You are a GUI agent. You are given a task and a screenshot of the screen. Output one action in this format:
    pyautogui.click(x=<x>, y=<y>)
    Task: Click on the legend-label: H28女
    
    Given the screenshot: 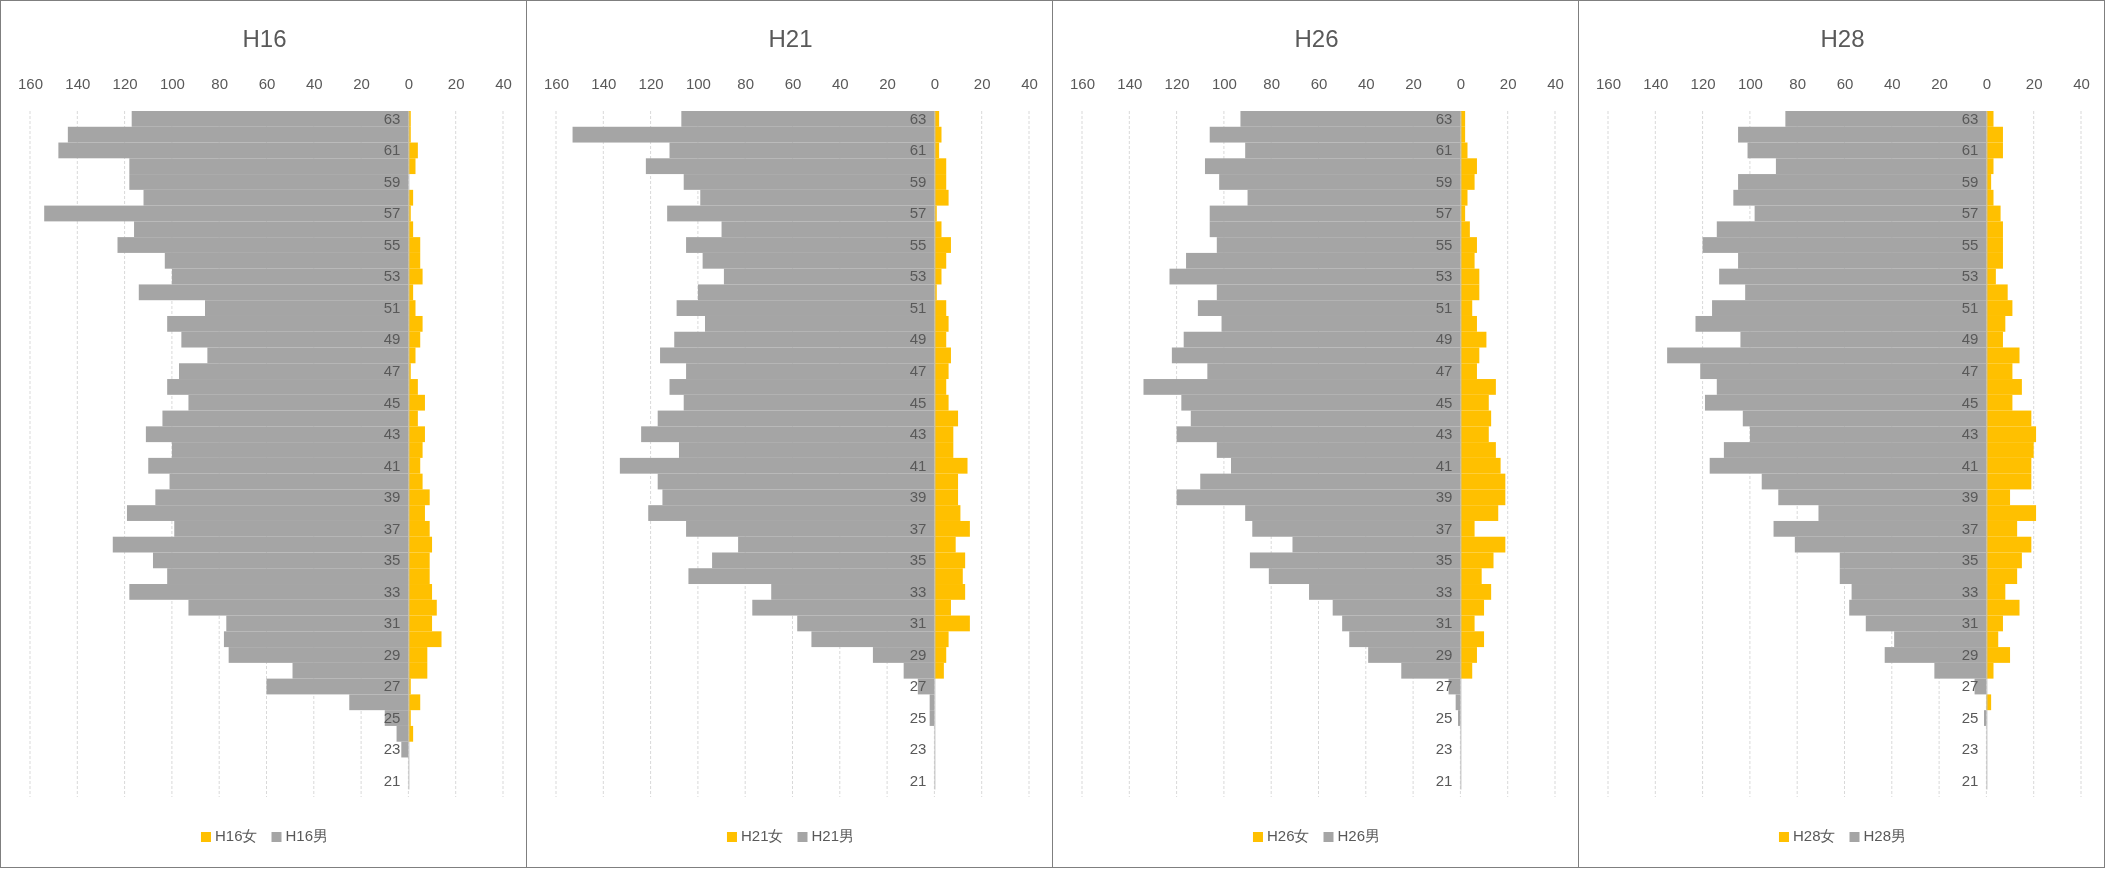 What is the action you would take?
    pyautogui.click(x=1814, y=835)
    